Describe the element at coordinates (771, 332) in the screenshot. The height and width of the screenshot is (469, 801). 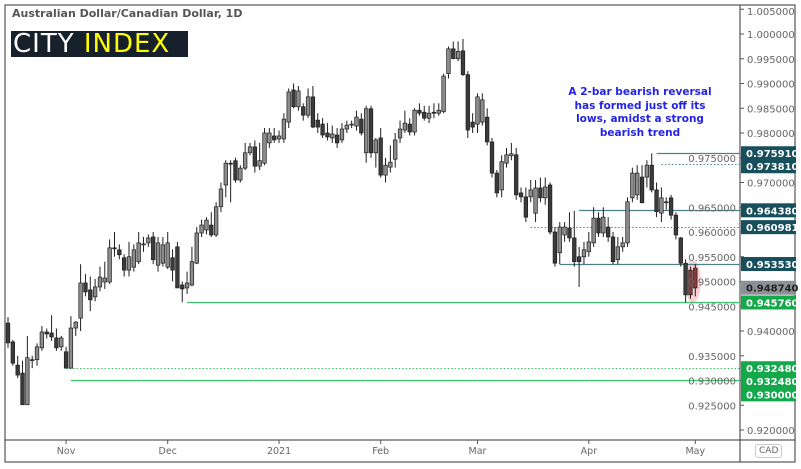
I see `y-tick-label: 0.940000` at that location.